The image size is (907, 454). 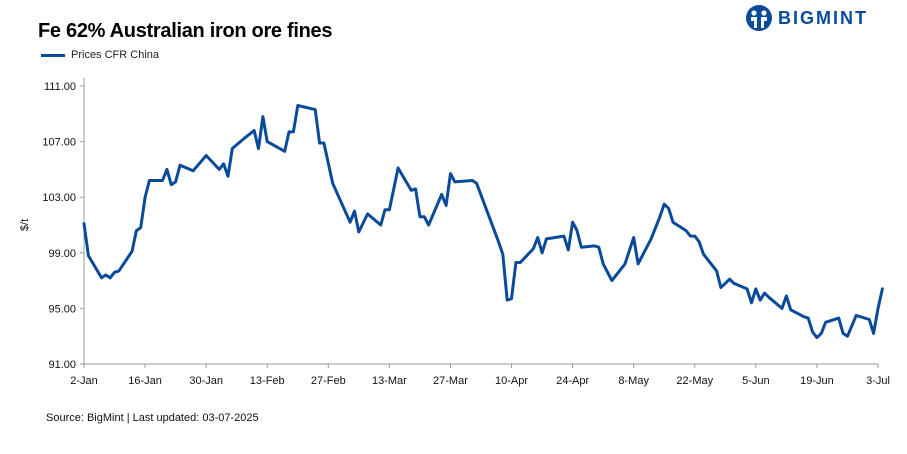 I want to click on chart-legend: Prices CFR China, so click(x=100, y=55).